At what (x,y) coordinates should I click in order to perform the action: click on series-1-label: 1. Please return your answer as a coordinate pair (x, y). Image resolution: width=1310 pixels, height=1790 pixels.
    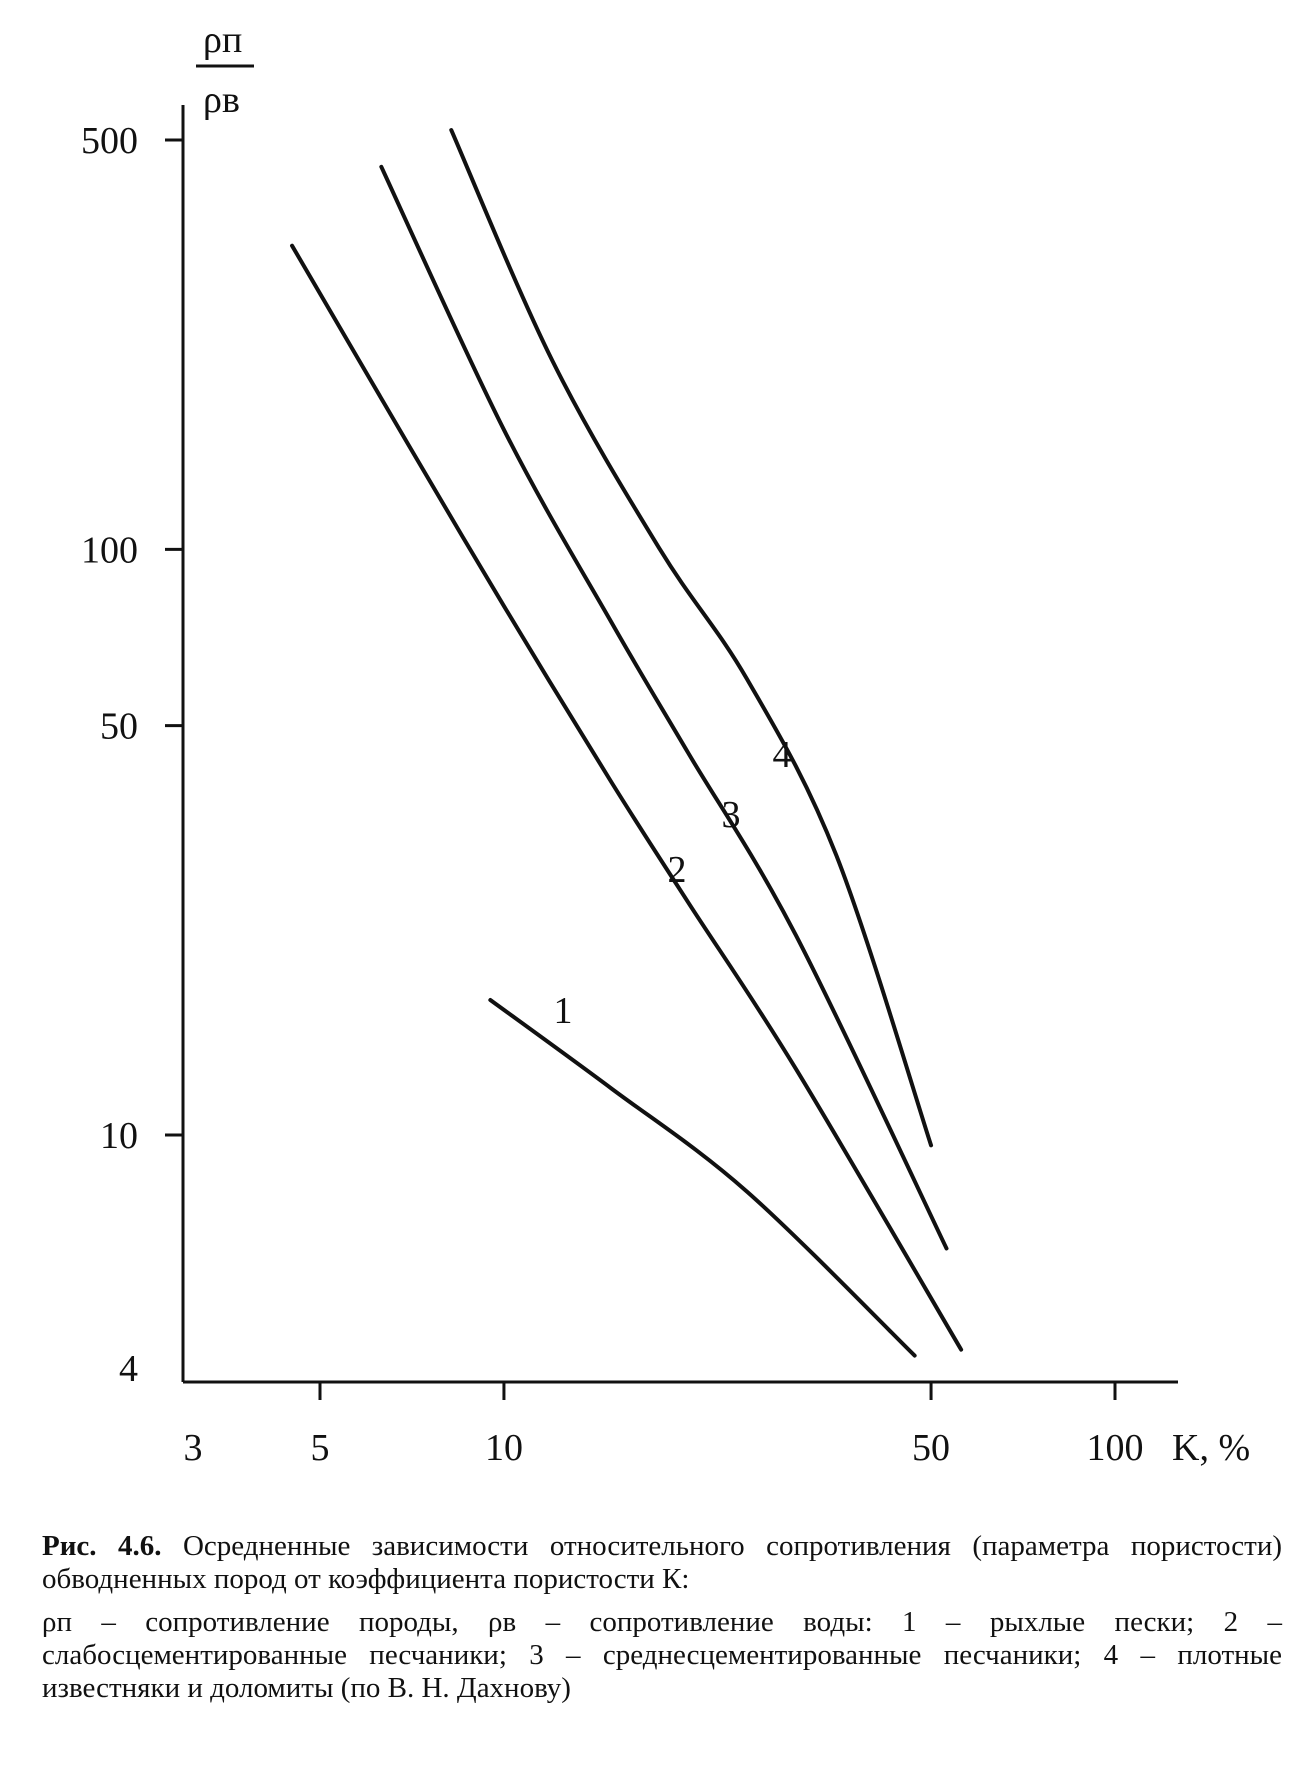
    Looking at the image, I should click on (563, 1011).